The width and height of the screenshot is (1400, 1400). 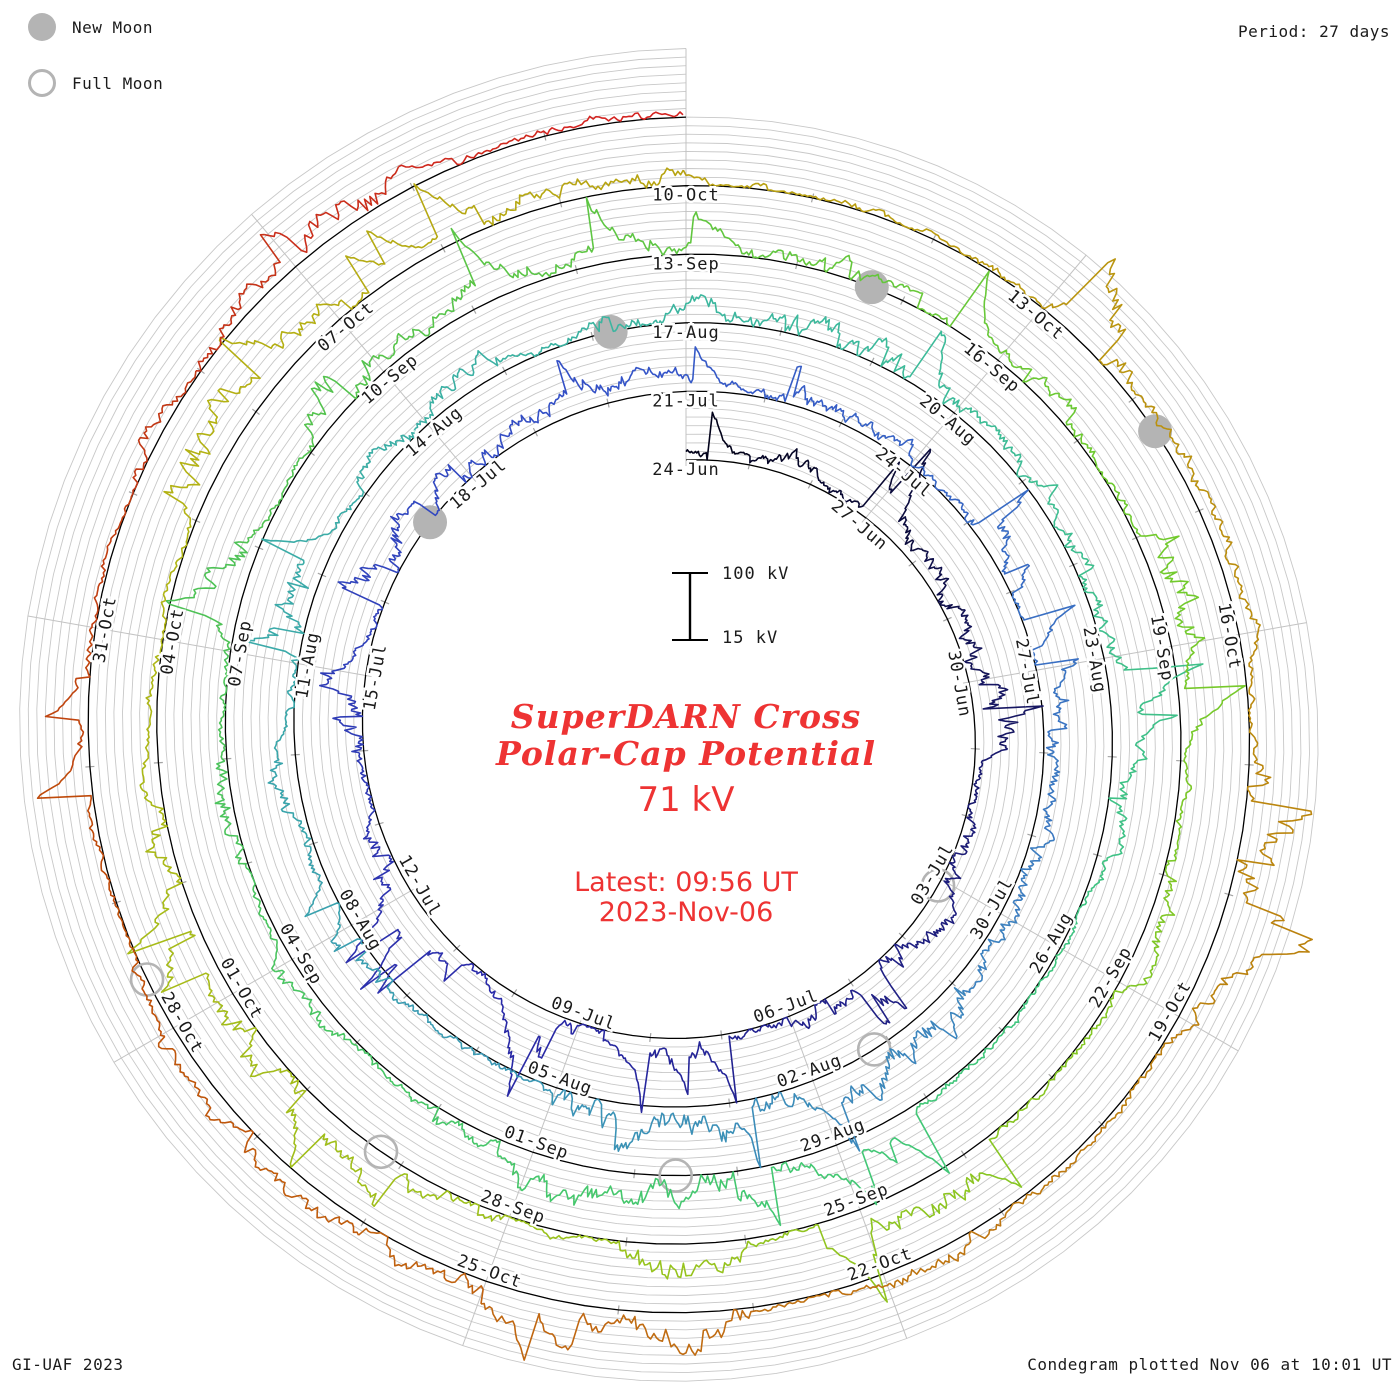 What do you see at coordinates (685, 333) in the screenshot?
I see `ring-date-label: 17-Aug` at bounding box center [685, 333].